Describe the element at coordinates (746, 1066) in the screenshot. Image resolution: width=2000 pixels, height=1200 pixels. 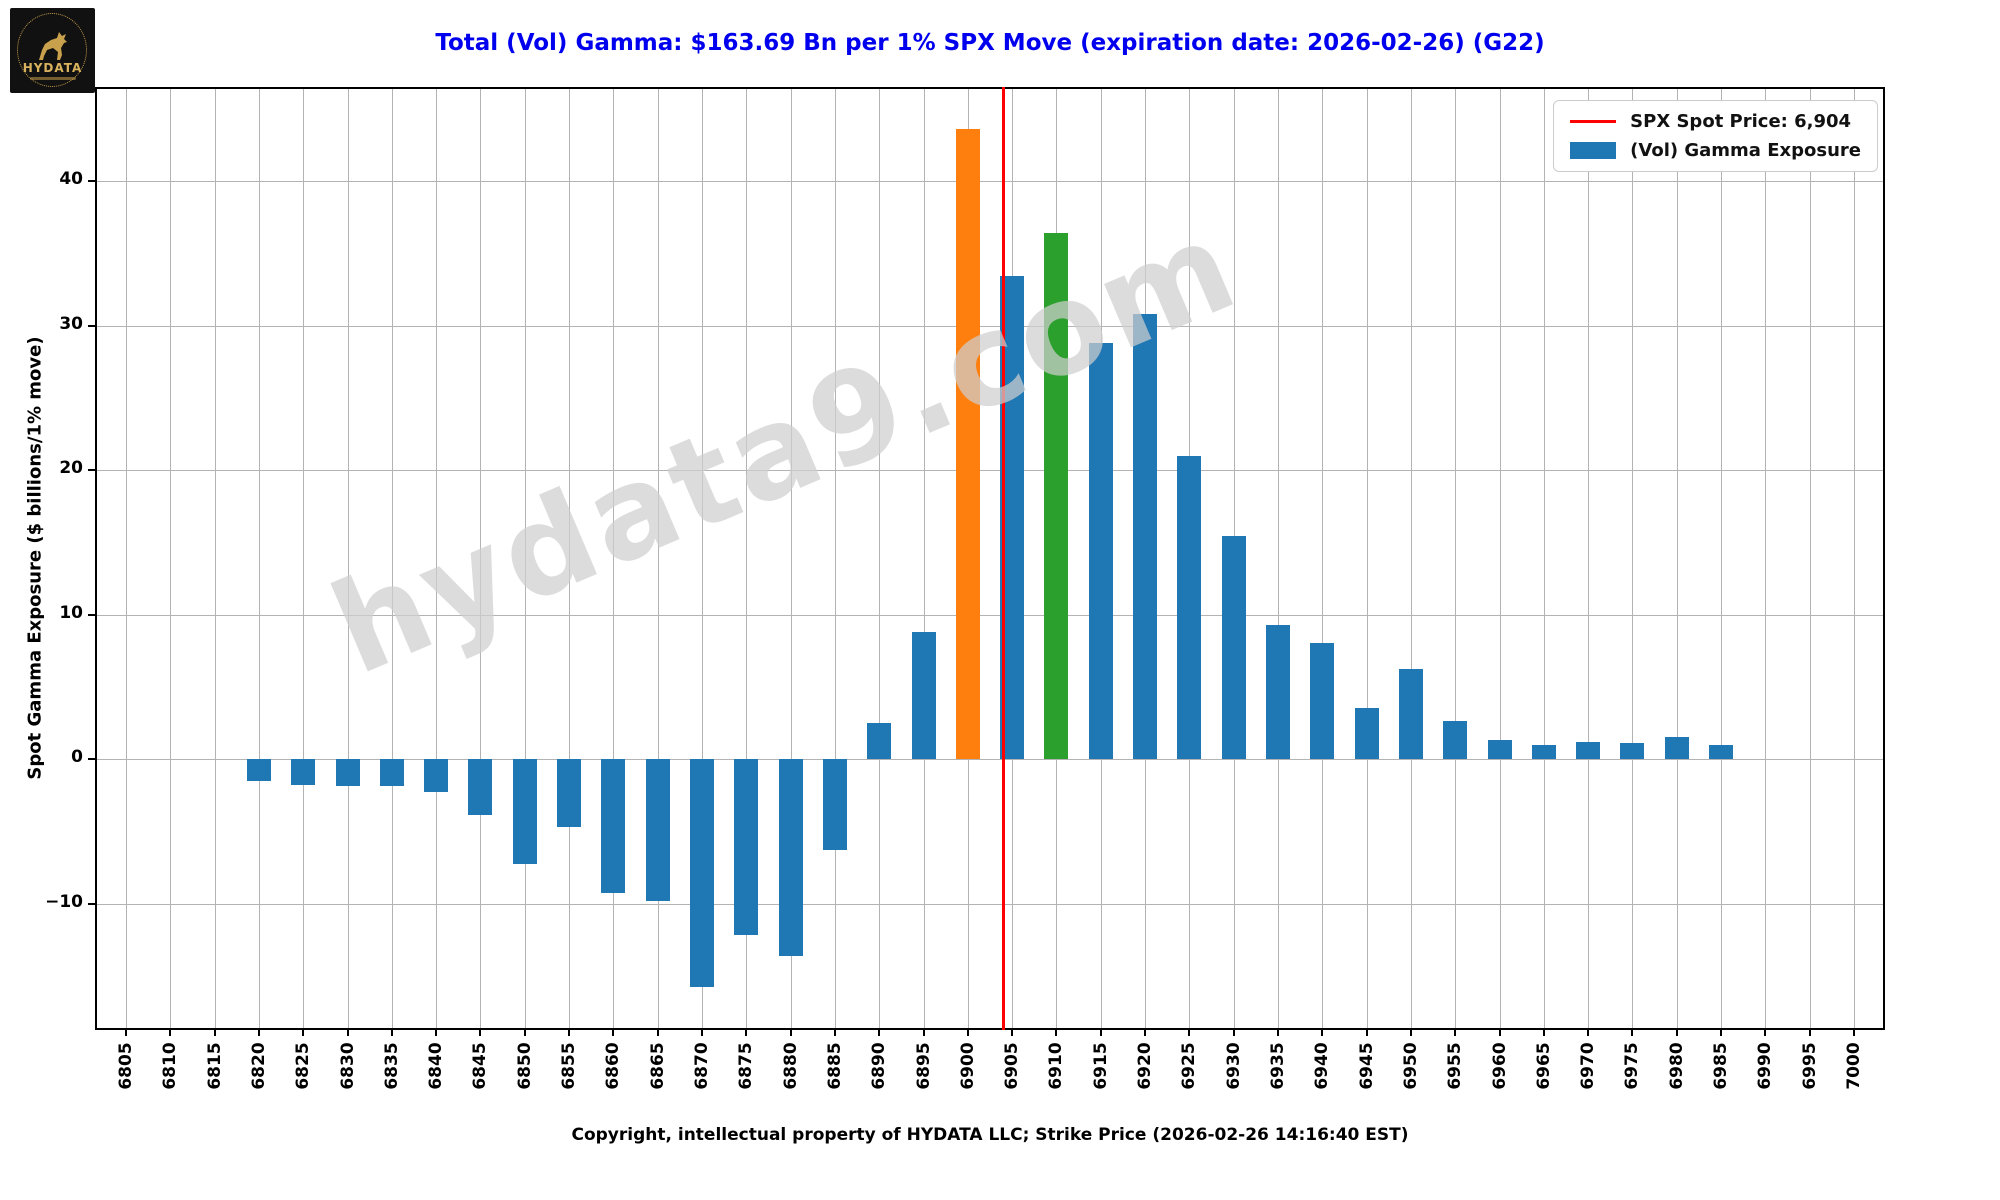
I see `x-tick-label-6875: 6875` at that location.